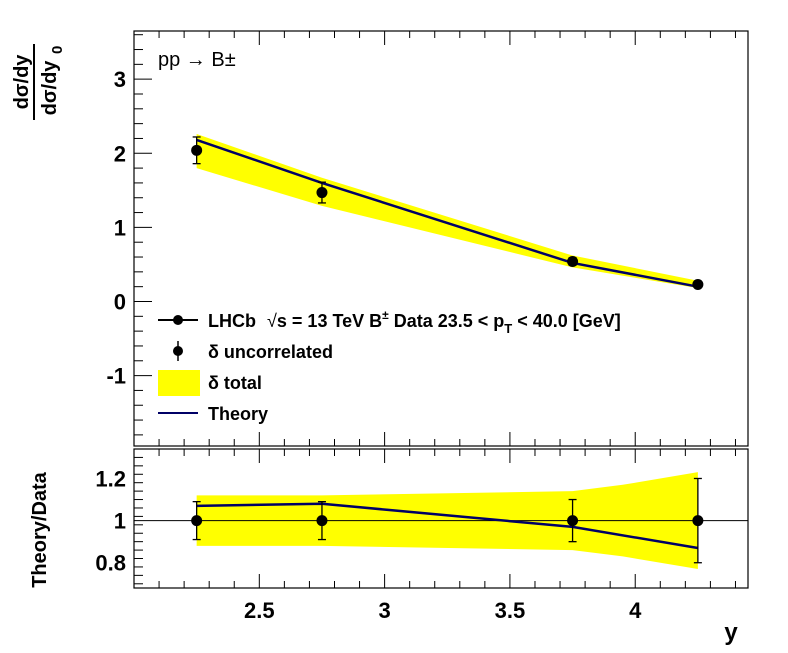 The height and width of the screenshot is (653, 788). What do you see at coordinates (238, 414) in the screenshot?
I see `legend-theory-label: Theory` at bounding box center [238, 414].